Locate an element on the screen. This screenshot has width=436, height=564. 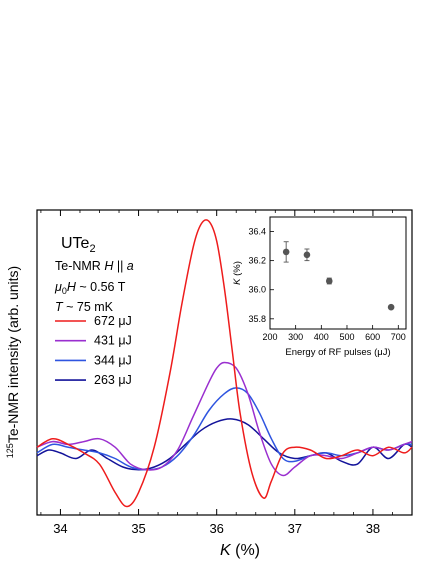
condition-temperature: T ~ 75 mK is located at coordinates (84, 307).